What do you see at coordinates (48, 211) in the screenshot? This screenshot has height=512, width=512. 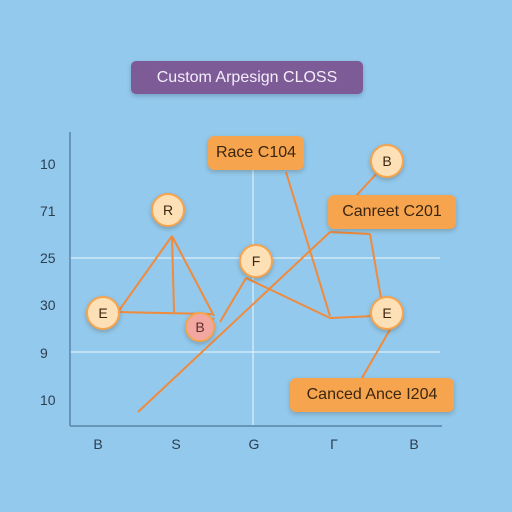 I see `y-tick-label: 71` at bounding box center [48, 211].